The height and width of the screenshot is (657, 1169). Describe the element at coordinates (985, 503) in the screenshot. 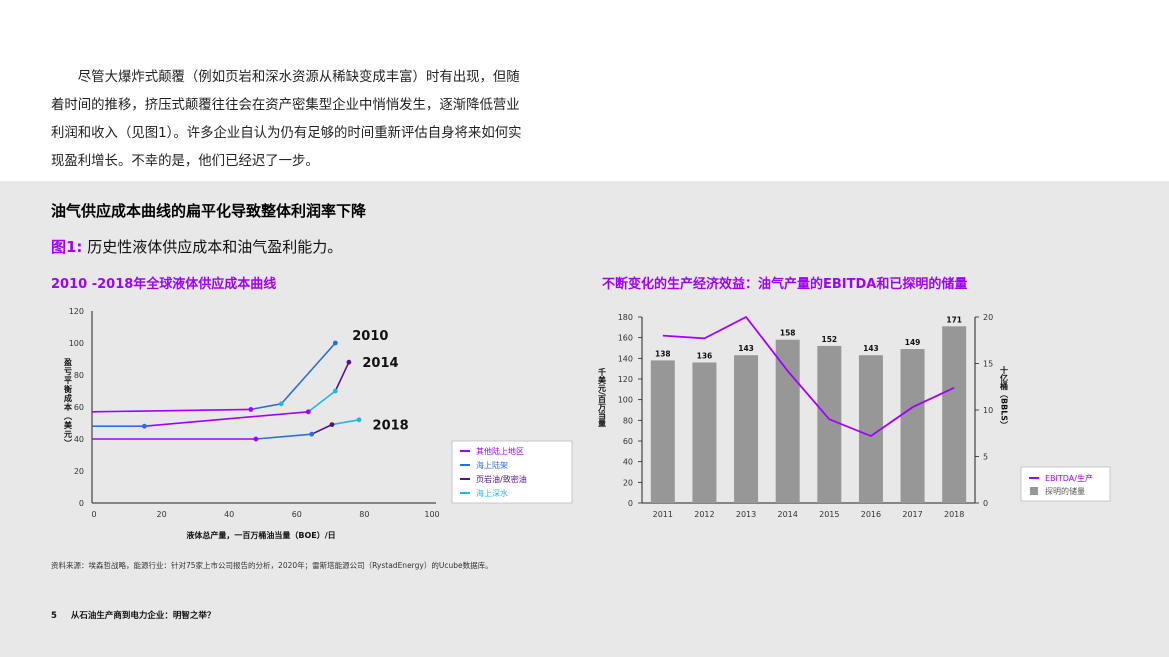

I see `right-y-tick-label: 0` at that location.